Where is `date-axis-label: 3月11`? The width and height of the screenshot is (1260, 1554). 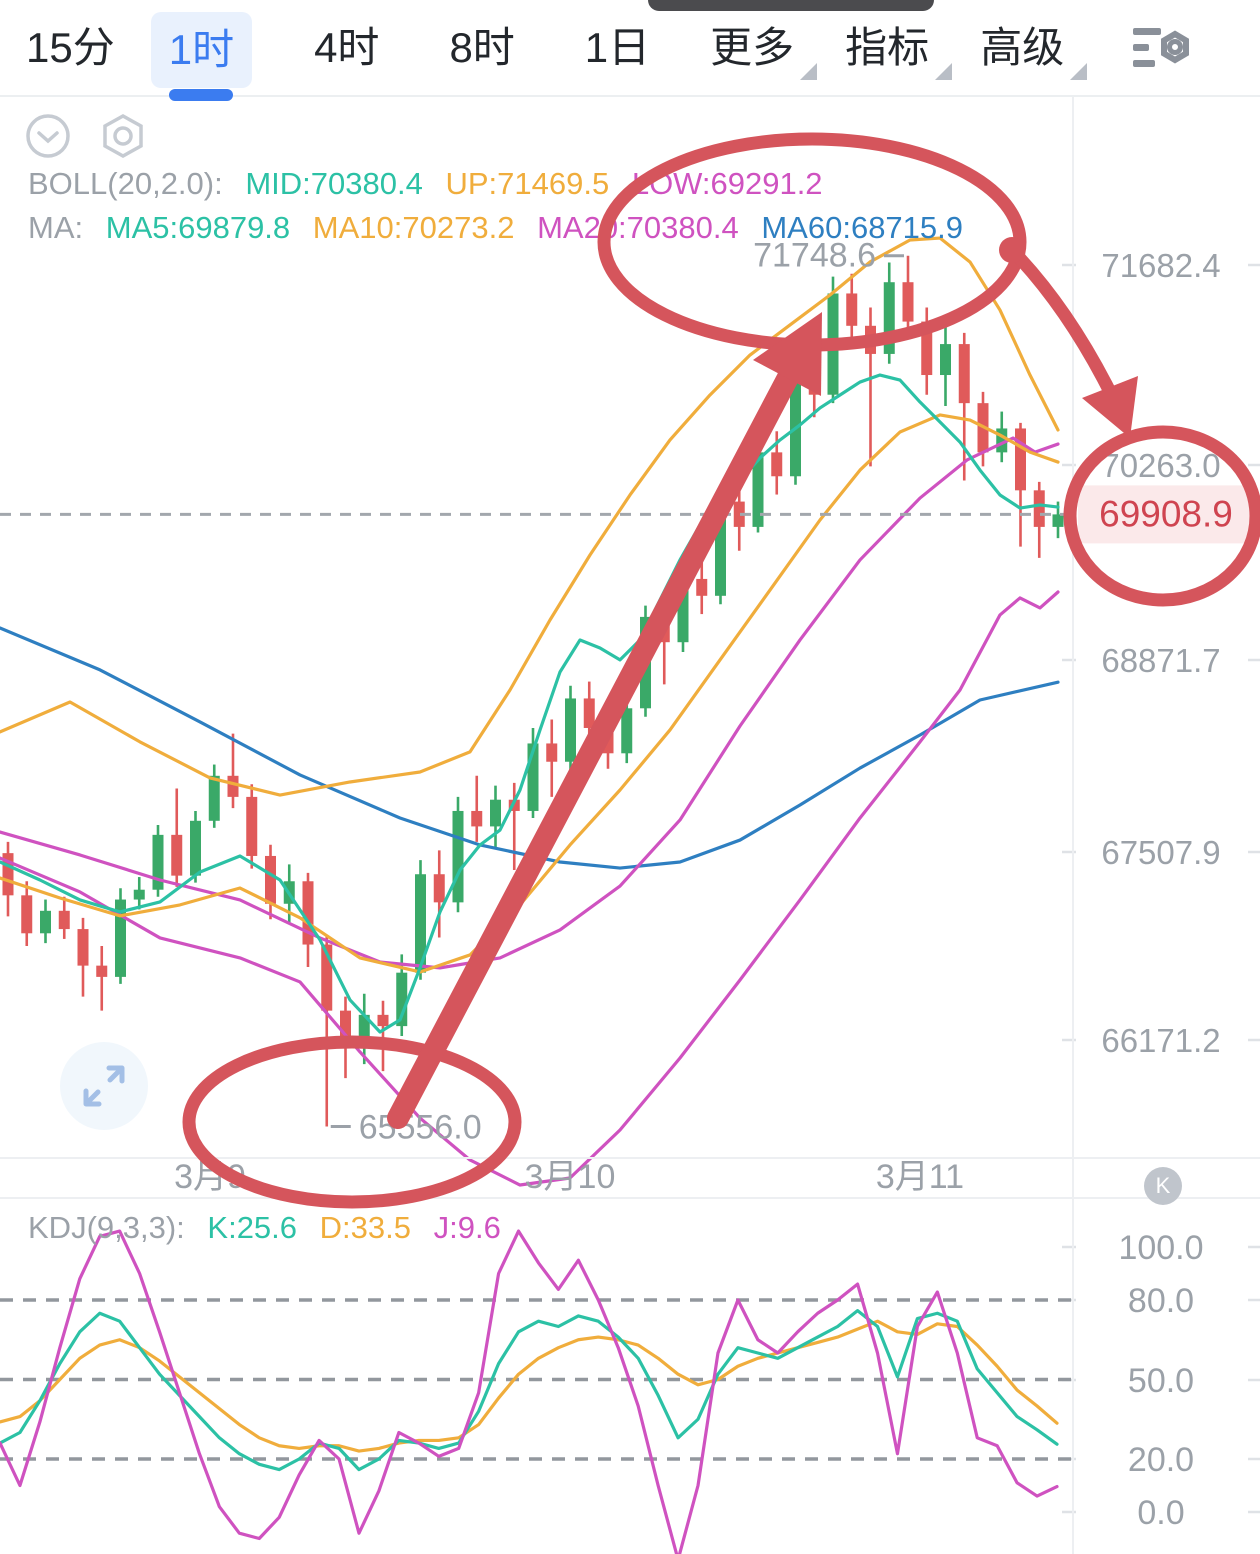
date-axis-label: 3月11 is located at coordinates (920, 1177).